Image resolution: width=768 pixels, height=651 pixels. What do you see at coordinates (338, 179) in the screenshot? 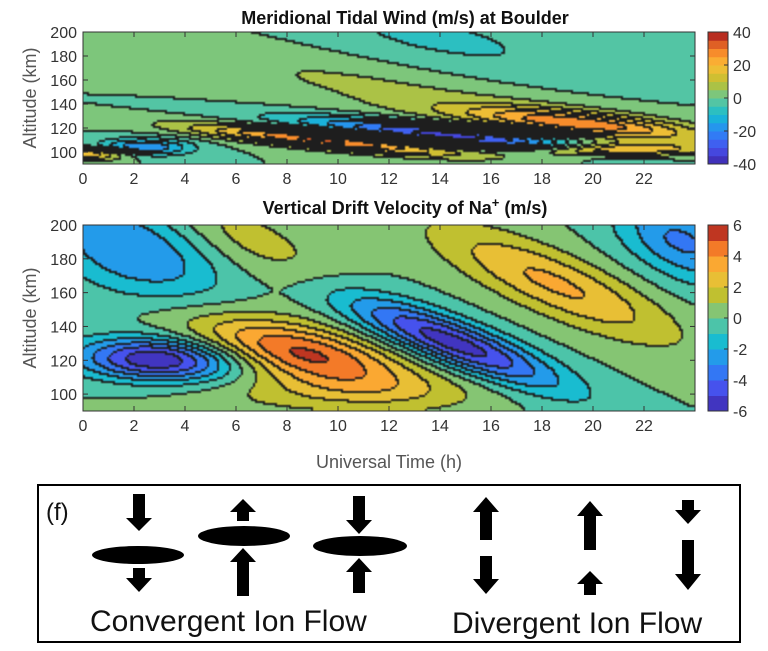
I see `x-tick-label: 10` at bounding box center [338, 179].